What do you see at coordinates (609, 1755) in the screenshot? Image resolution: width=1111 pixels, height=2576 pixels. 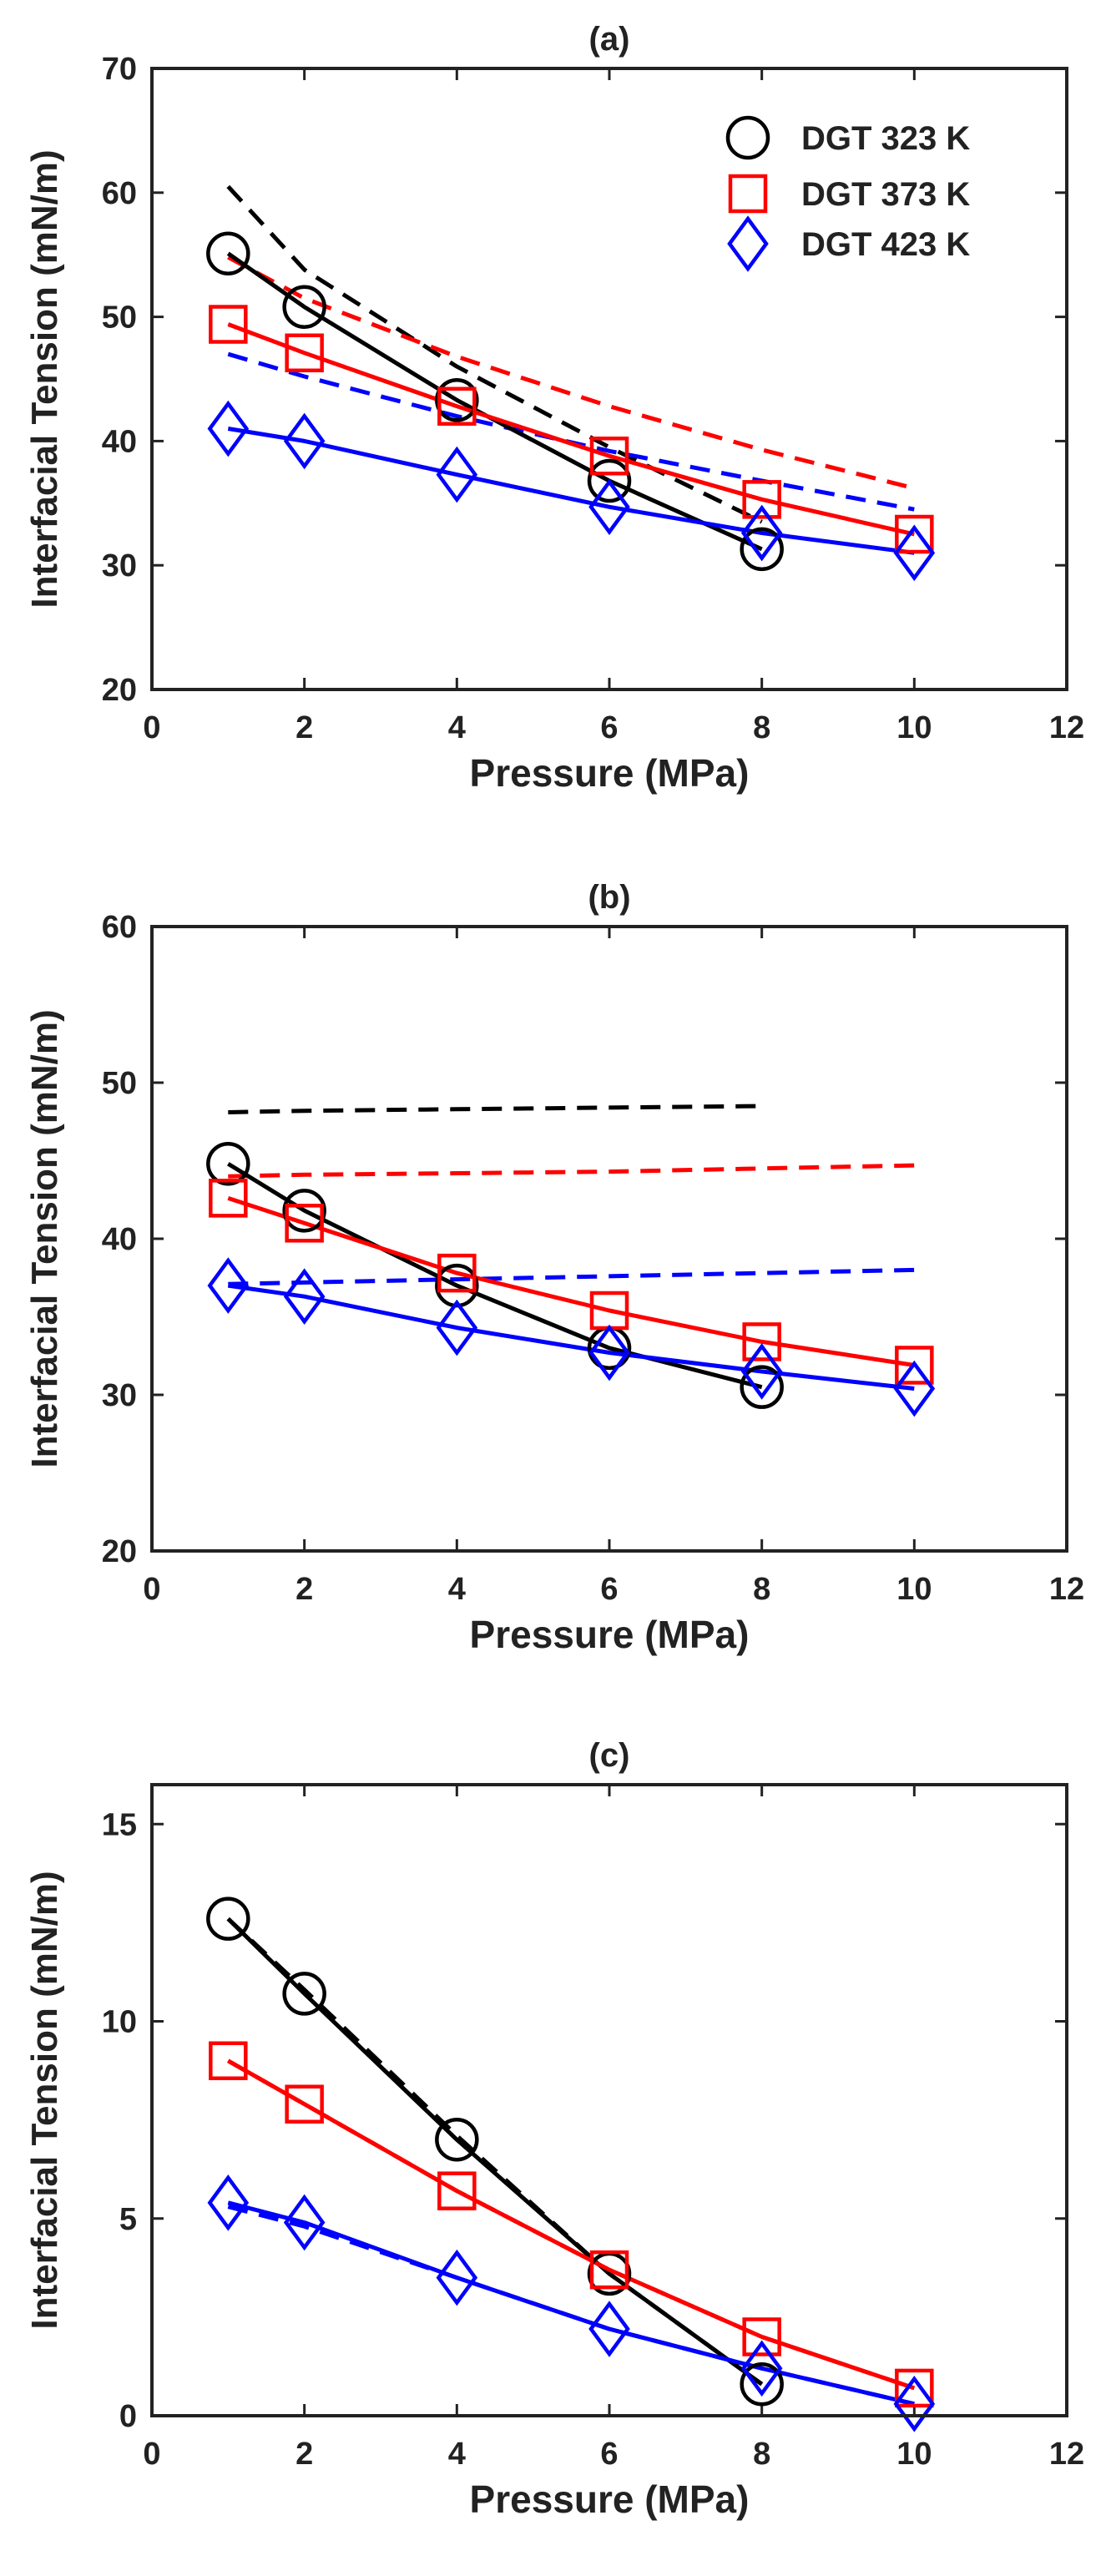 I see `chart-title: (c)` at bounding box center [609, 1755].